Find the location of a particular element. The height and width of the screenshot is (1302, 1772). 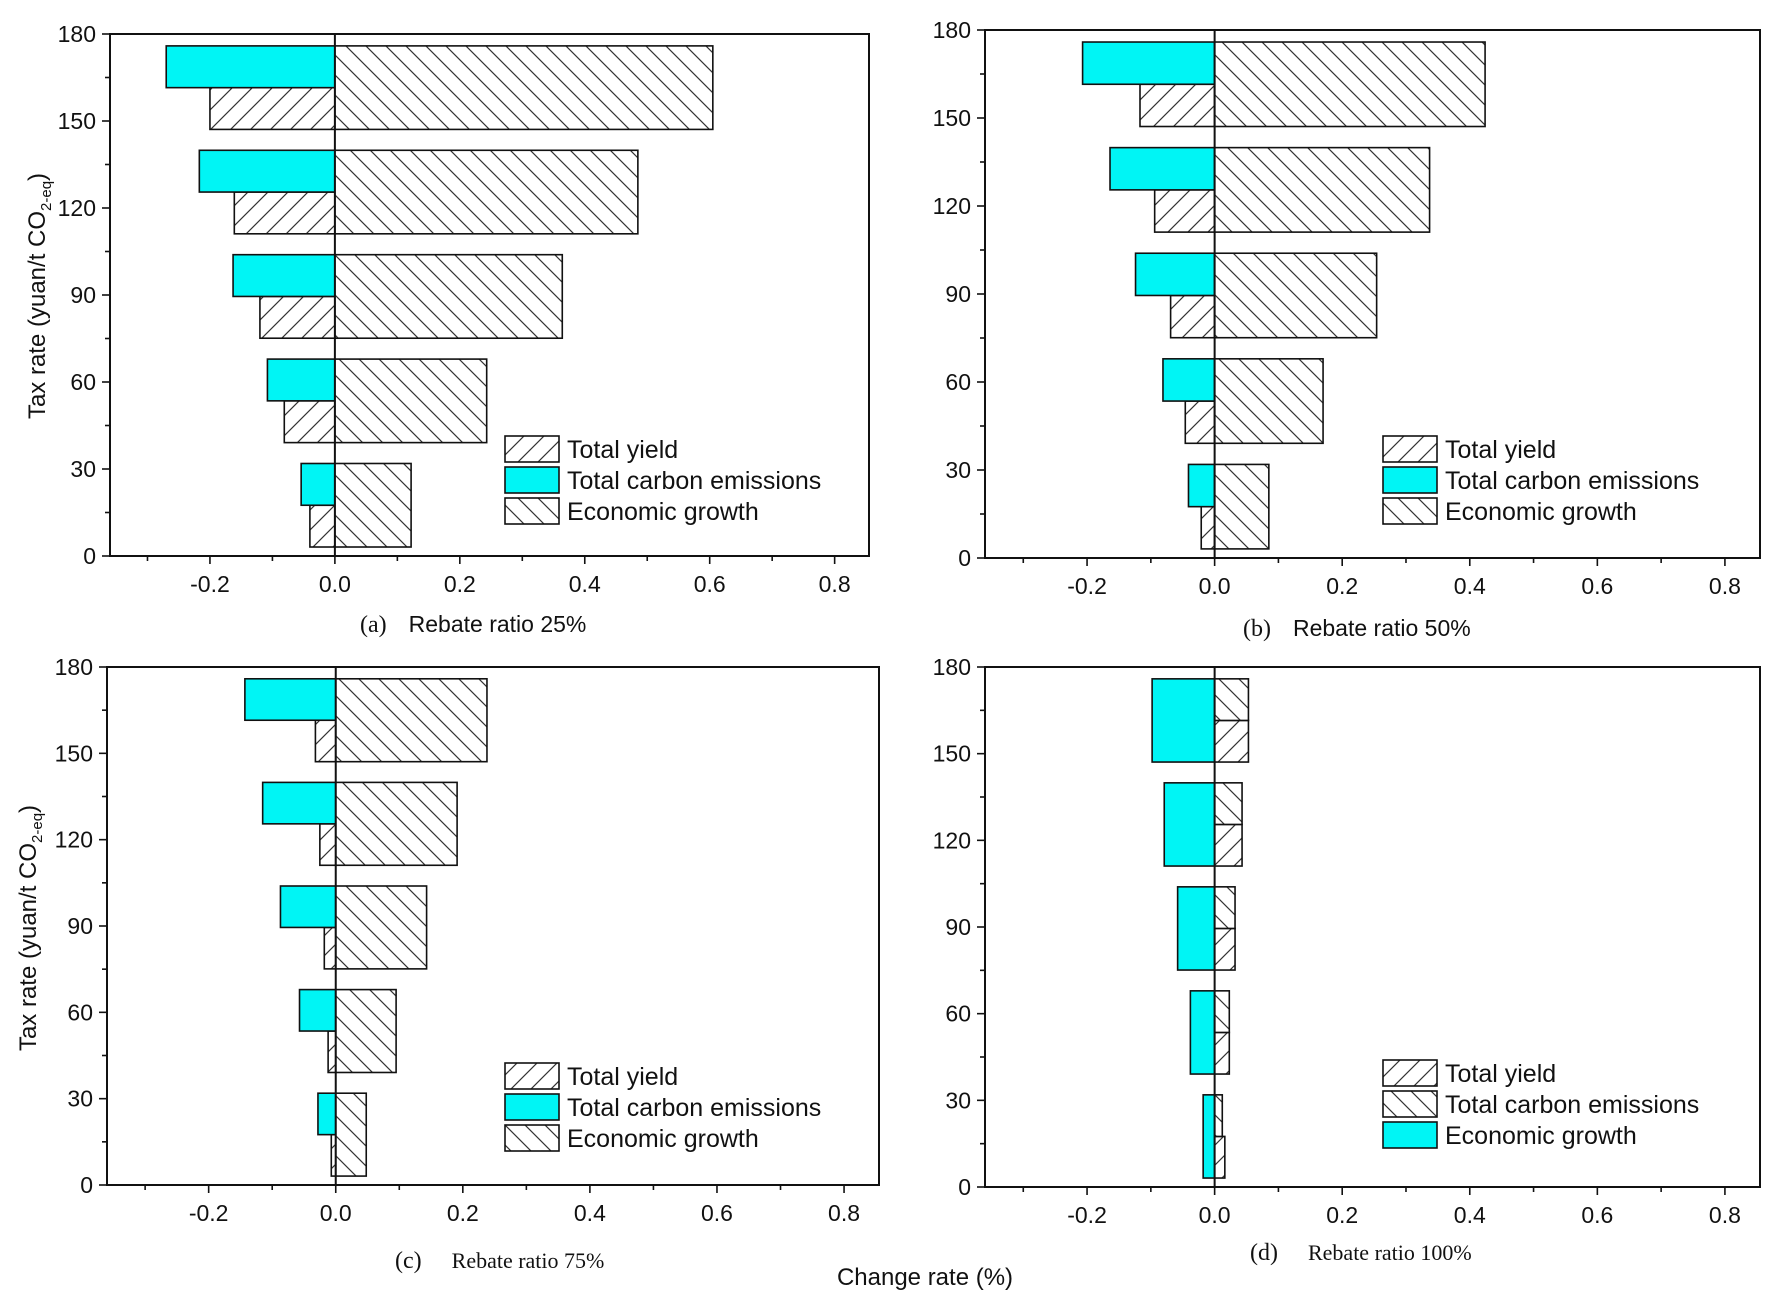

panel-caption: (c) Rebate ratio 75% is located at coordinates (499, 1261).